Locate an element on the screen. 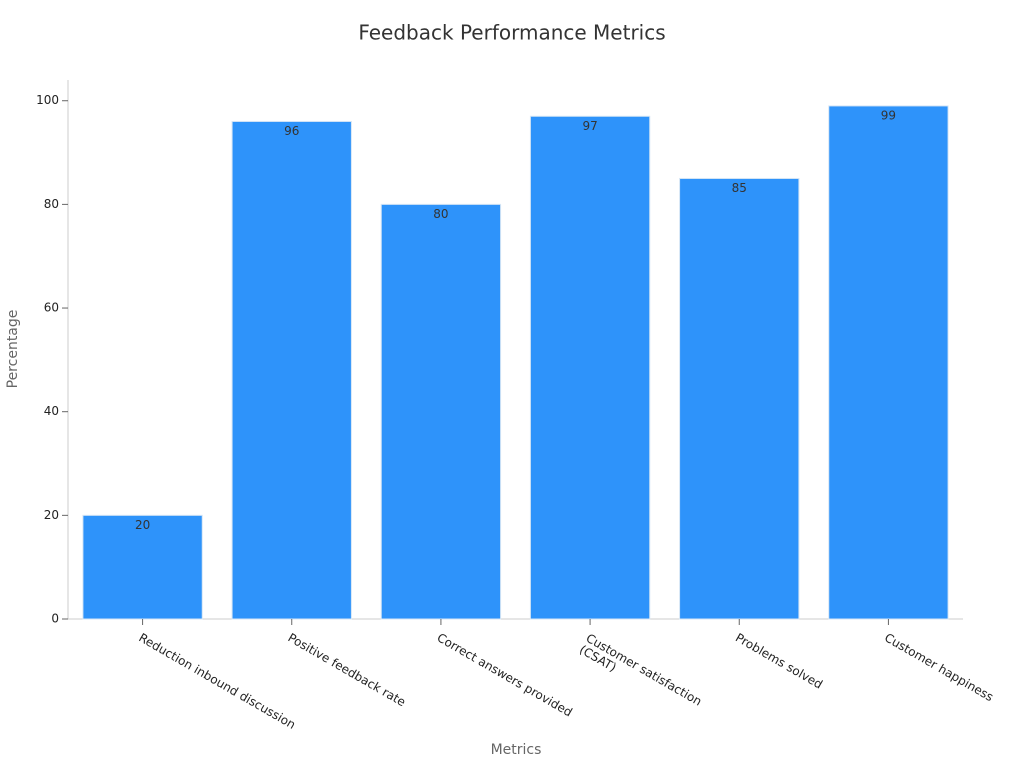 This screenshot has width=1024, height=768. value-label: 85 is located at coordinates (739, 188).